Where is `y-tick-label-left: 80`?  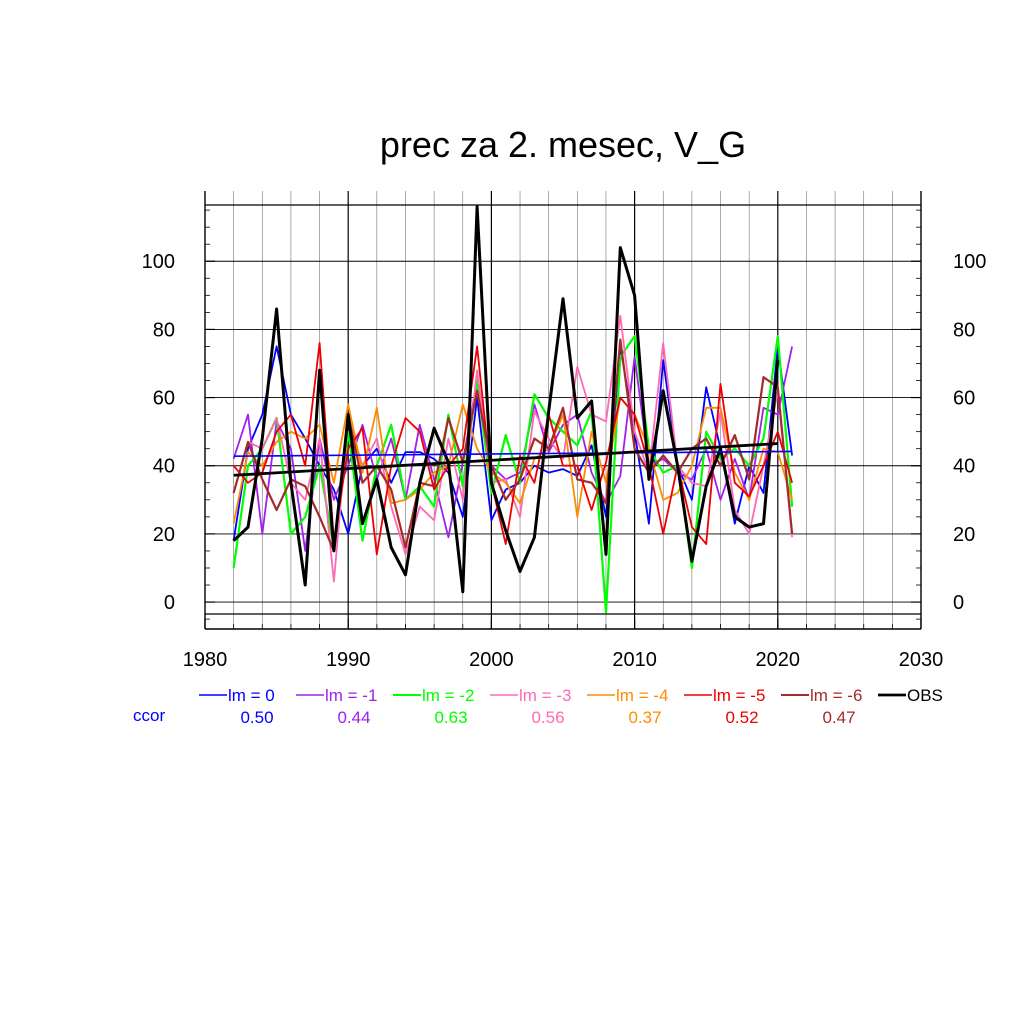
y-tick-label-left: 80 is located at coordinates (164, 330).